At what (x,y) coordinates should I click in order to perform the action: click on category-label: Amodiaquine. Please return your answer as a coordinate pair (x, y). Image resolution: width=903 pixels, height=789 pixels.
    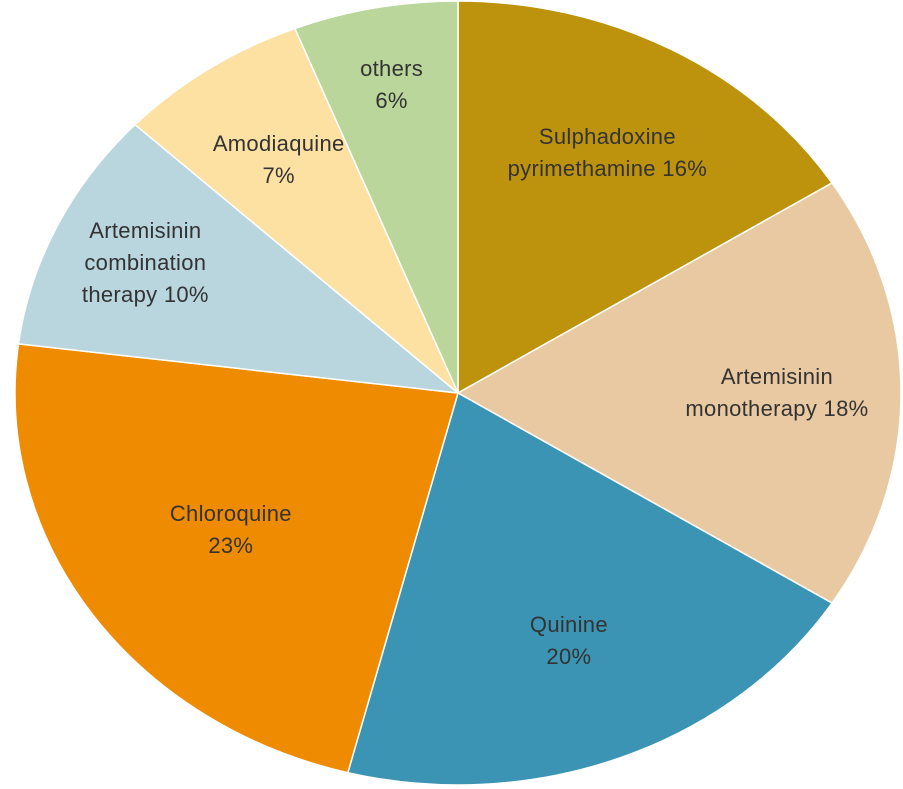
    Looking at the image, I should click on (278, 143).